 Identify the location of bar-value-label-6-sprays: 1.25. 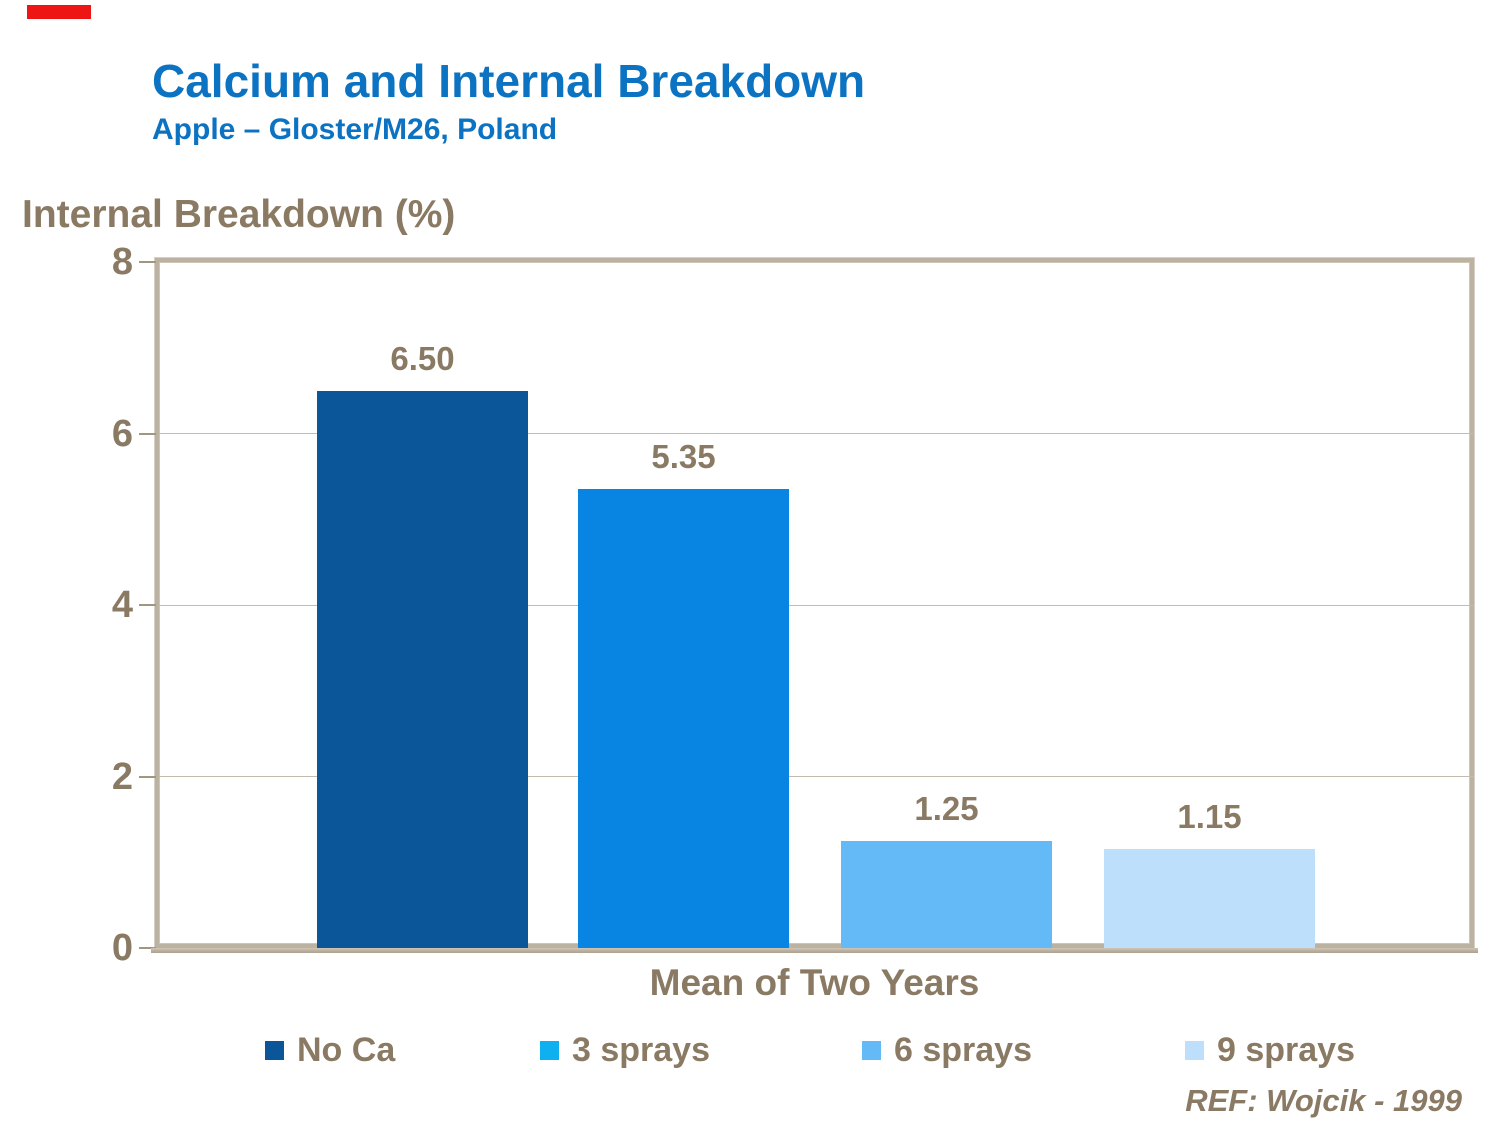
(946, 808).